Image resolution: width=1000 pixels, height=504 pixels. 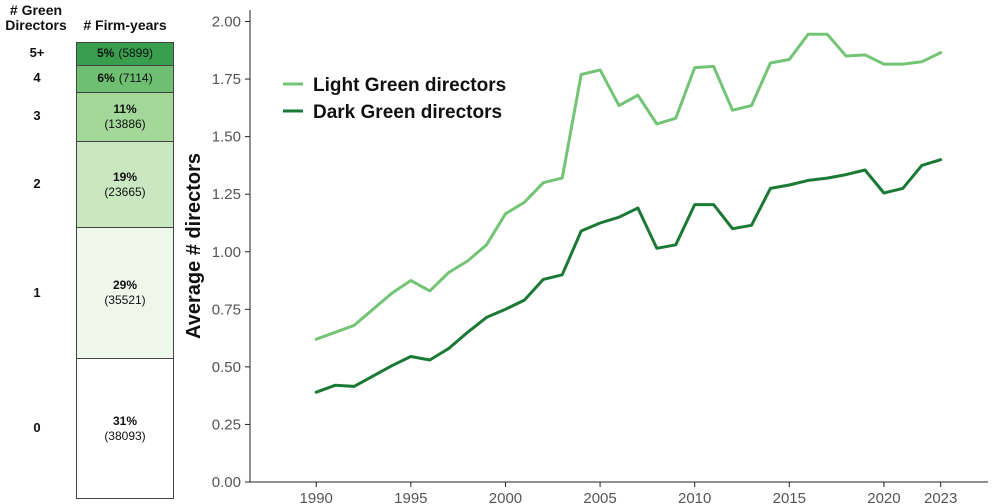 I want to click on x-tick-label: 2005, so click(x=599, y=497).